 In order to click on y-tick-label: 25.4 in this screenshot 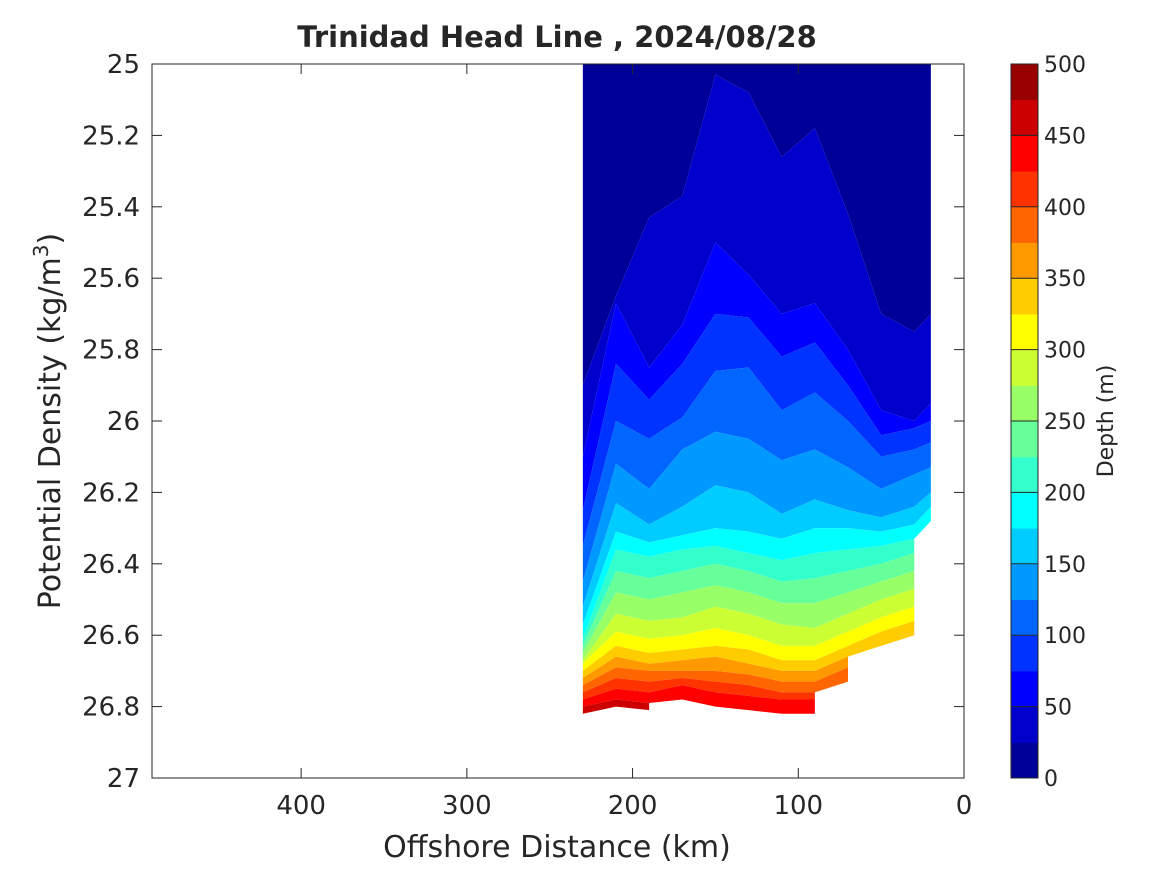, I will do `click(111, 208)`.